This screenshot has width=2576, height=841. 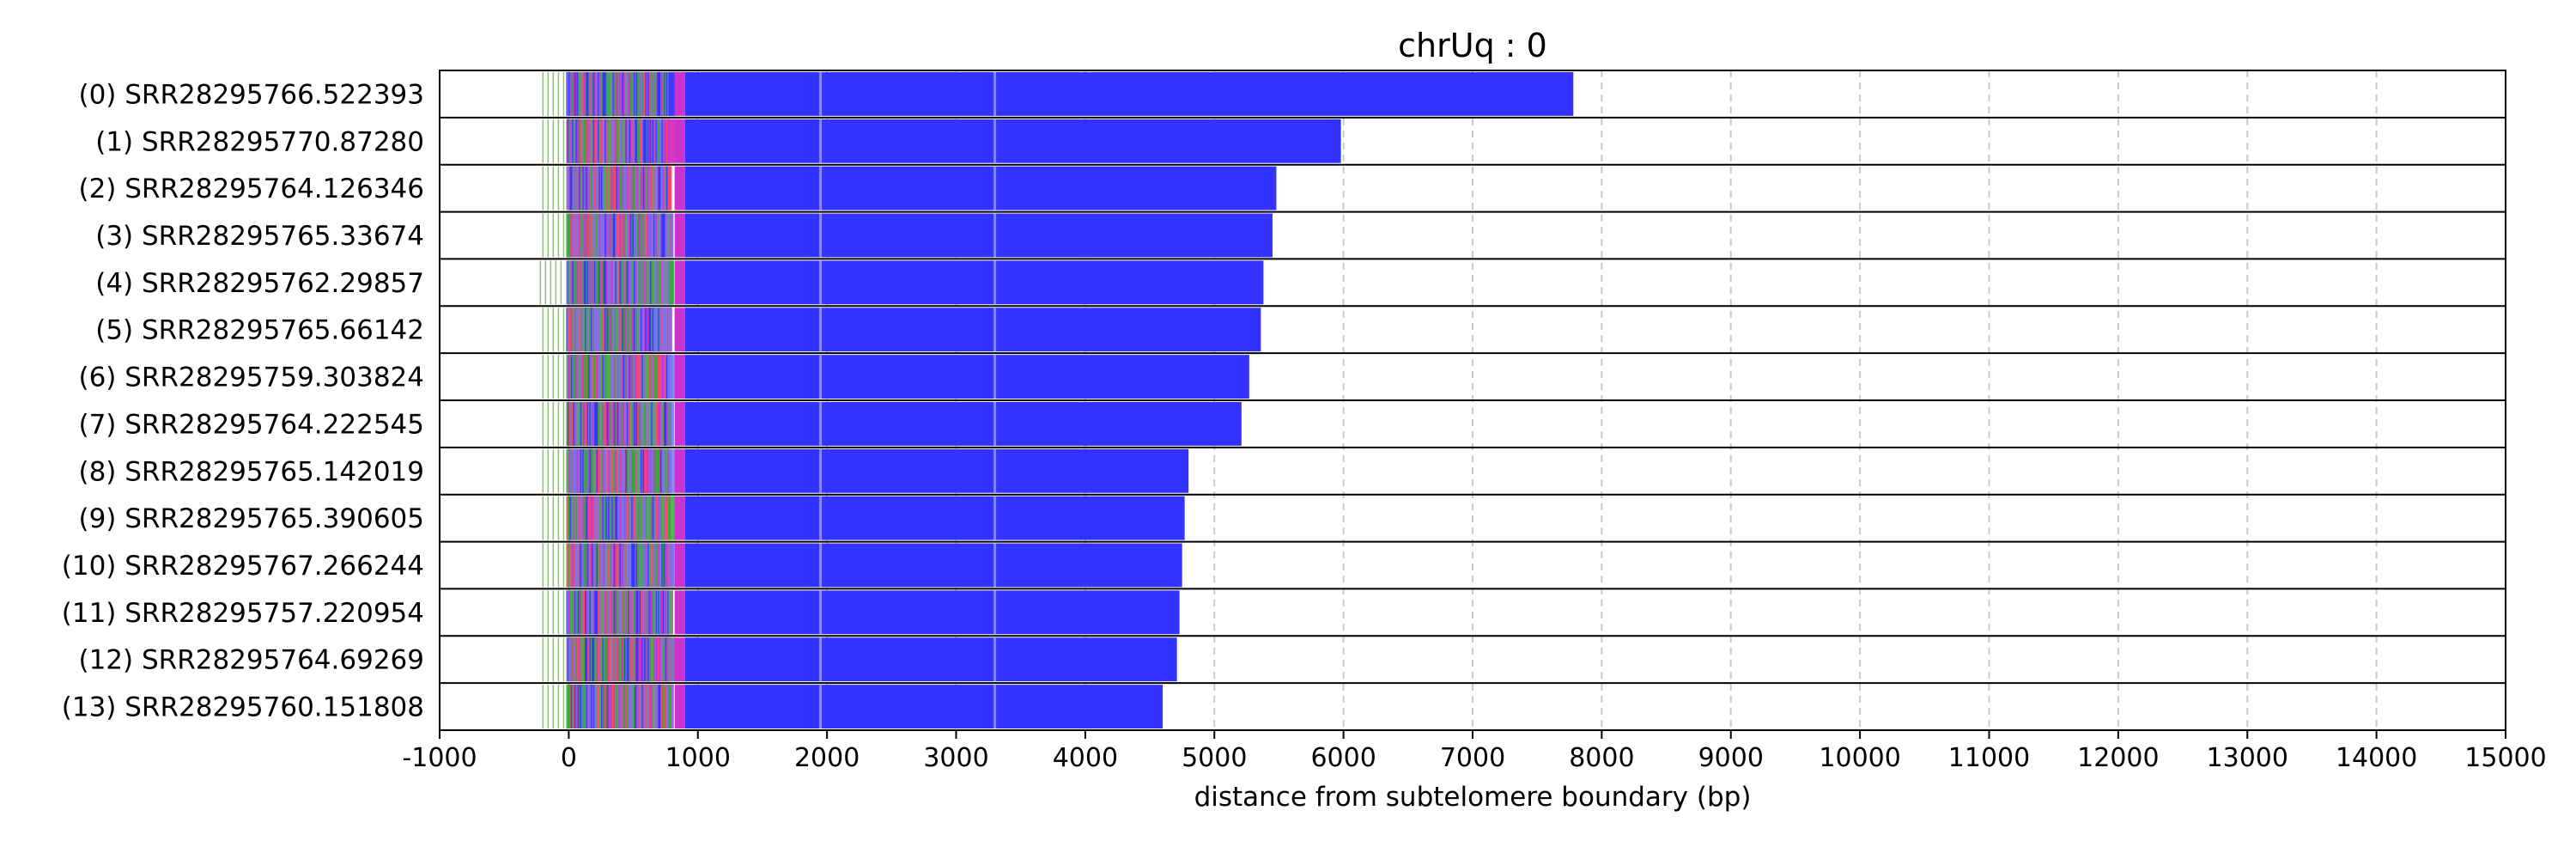 What do you see at coordinates (251, 189) in the screenshot?
I see `row-label: (2) SRR28295764.126346` at bounding box center [251, 189].